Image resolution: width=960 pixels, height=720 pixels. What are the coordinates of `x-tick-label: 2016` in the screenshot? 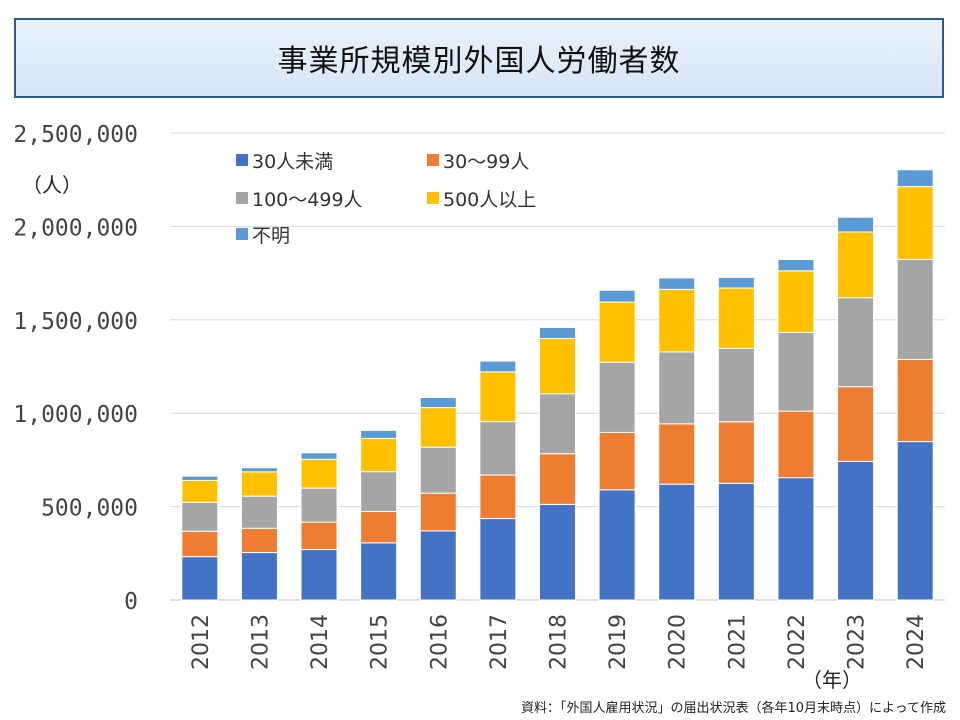 It's located at (439, 642).